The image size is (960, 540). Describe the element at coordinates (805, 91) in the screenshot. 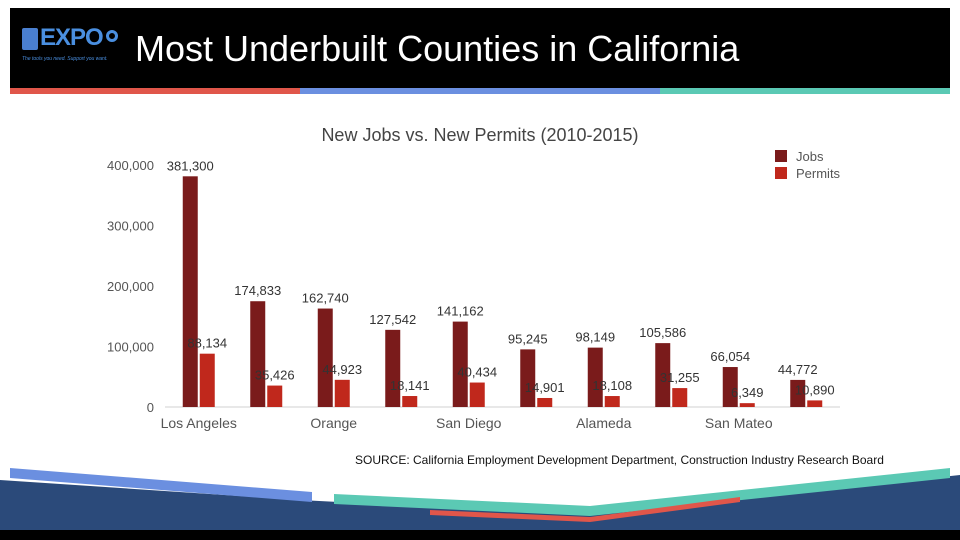

I see `stripe-teal` at that location.